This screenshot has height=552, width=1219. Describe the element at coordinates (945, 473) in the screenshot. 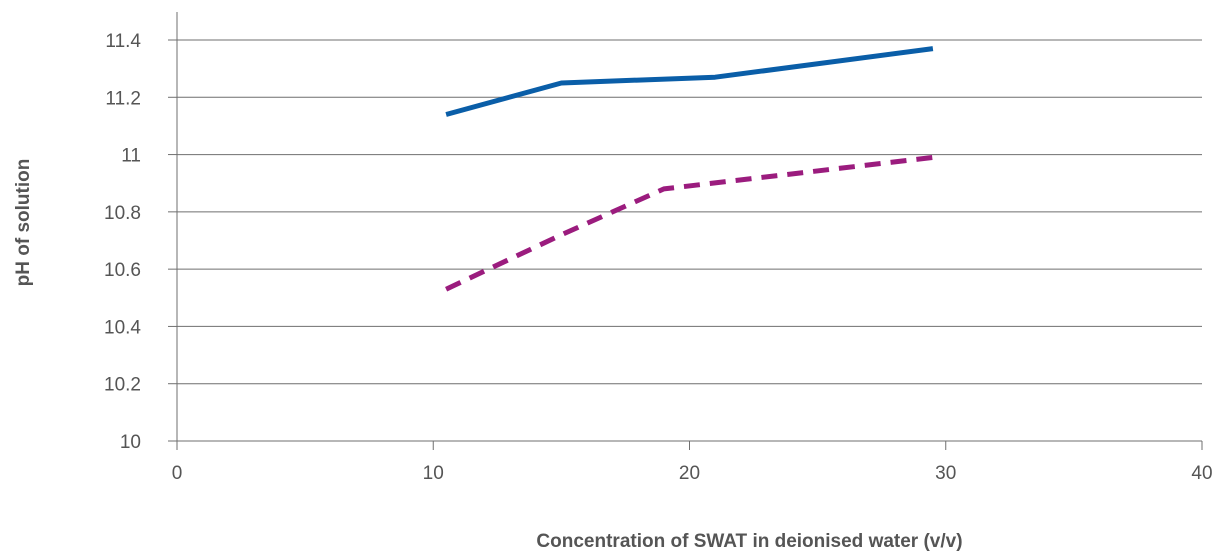

I see `x-tick-label: 30` at that location.